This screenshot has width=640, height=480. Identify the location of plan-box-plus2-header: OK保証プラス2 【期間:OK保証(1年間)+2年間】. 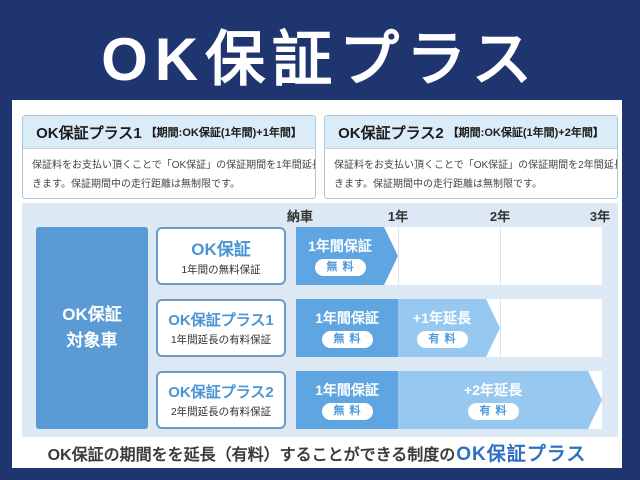
(471, 132).